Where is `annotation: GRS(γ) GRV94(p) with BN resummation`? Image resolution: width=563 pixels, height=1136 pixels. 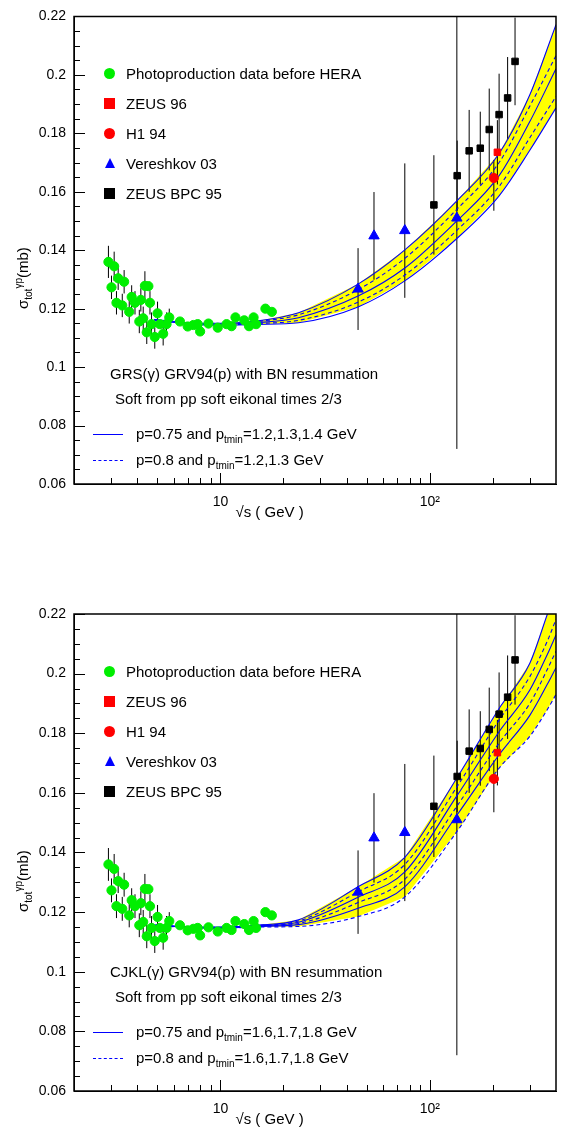
annotation: GRS(γ) GRV94(p) with BN resummation is located at coordinates (244, 374).